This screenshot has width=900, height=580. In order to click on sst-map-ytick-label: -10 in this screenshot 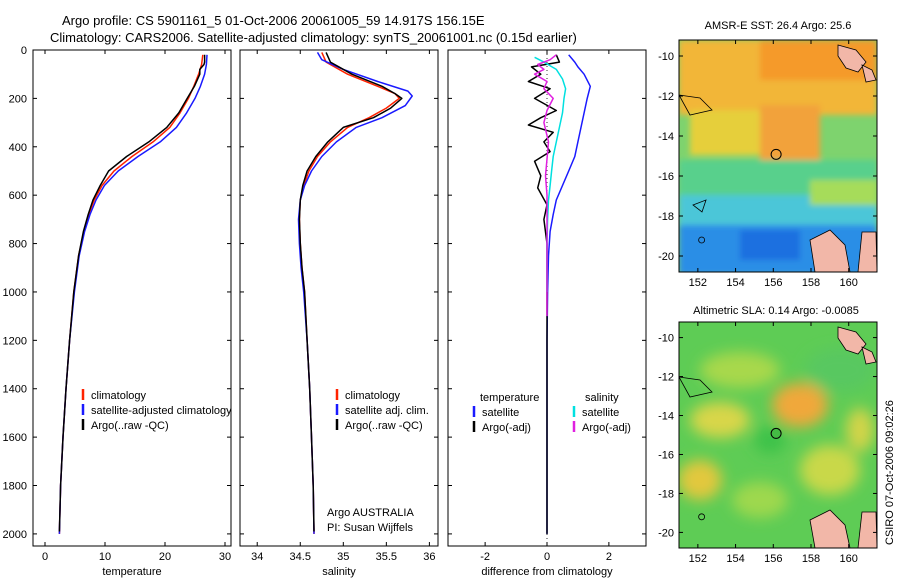, I will do `click(666, 57)`.